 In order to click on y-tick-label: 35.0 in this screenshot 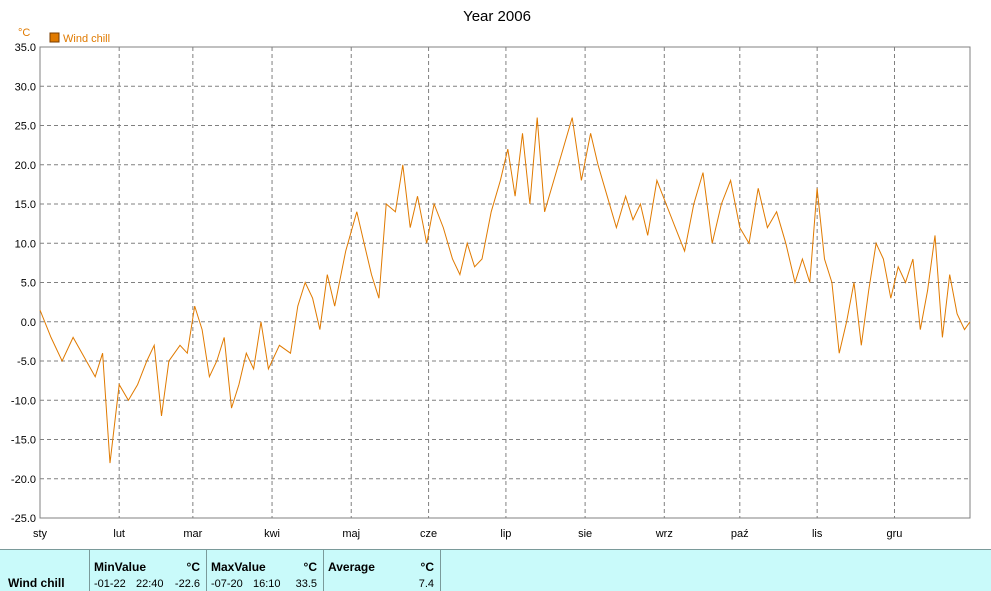, I will do `click(25, 48)`.